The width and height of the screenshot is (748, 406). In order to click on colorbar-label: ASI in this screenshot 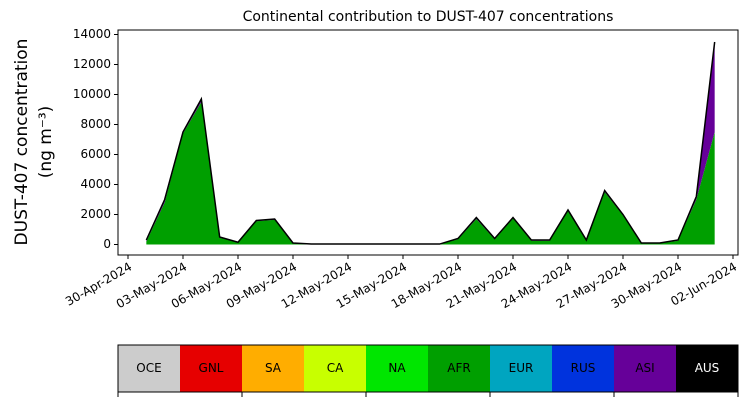, I will do `click(644, 368)`.